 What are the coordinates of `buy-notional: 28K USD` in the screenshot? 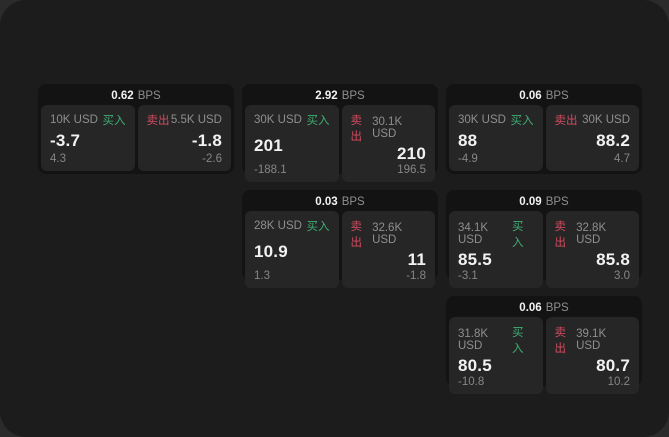 It's located at (278, 226).